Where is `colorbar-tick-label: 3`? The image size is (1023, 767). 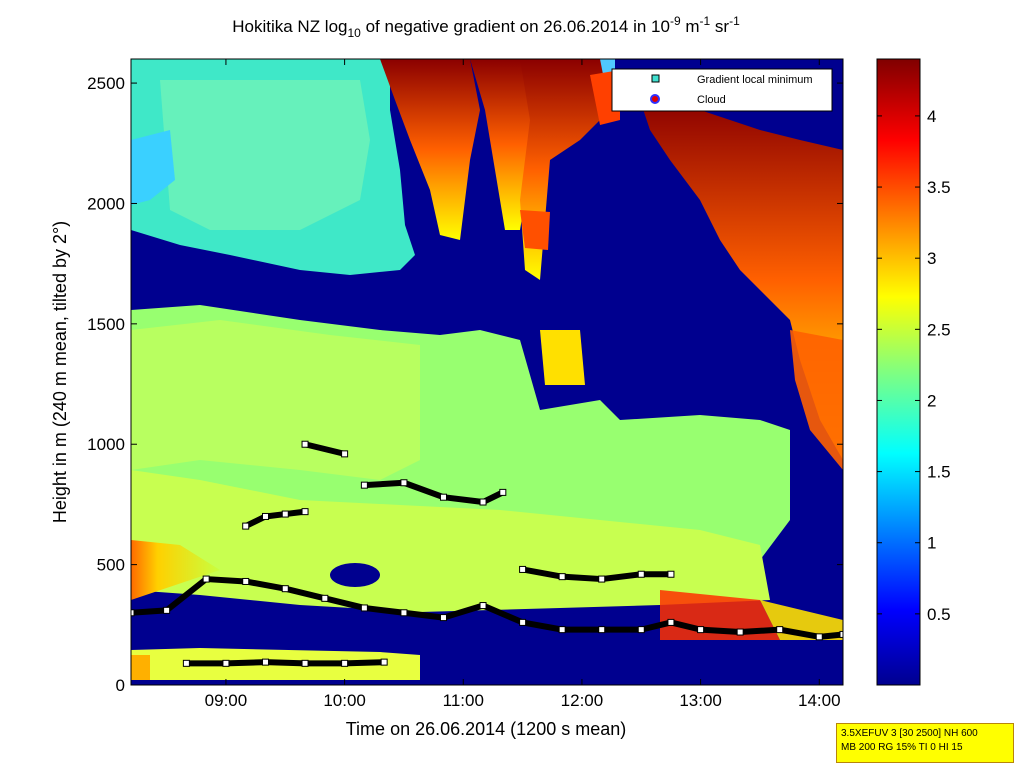
colorbar-tick-label: 3 is located at coordinates (931, 258).